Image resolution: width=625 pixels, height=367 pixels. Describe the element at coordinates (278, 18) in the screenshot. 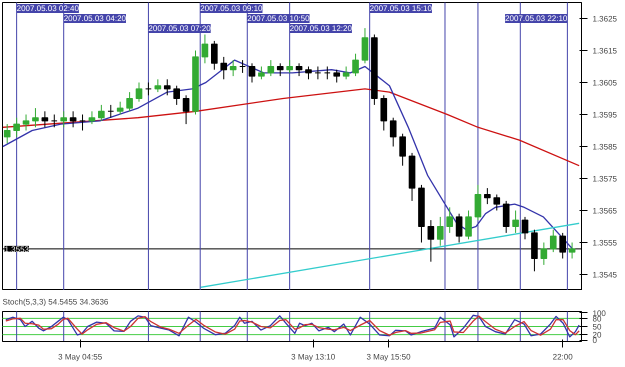

I see `ref-line-label: 2007.05.03 10:50` at that location.